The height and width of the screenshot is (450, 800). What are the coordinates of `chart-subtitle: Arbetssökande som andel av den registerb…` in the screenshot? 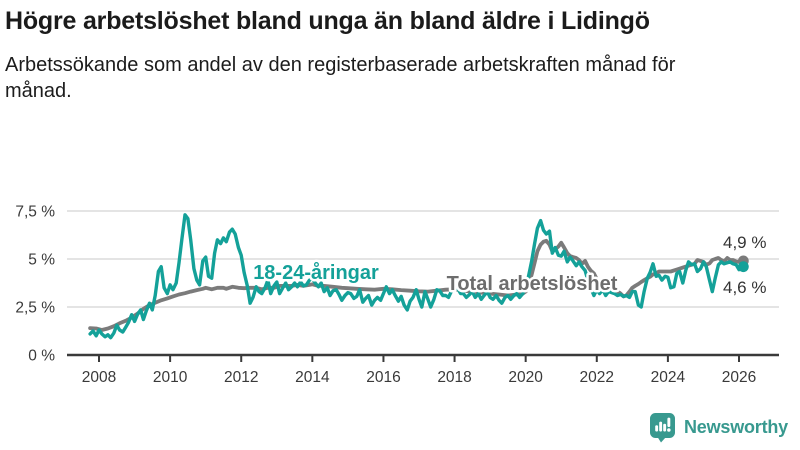 It's located at (340, 77).